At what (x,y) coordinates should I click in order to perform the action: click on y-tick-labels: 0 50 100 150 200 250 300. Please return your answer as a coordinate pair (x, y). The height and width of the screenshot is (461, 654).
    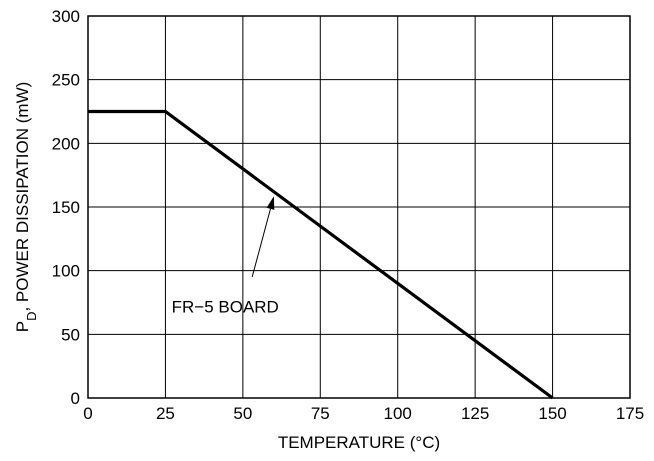
    Looking at the image, I should click on (66, 207).